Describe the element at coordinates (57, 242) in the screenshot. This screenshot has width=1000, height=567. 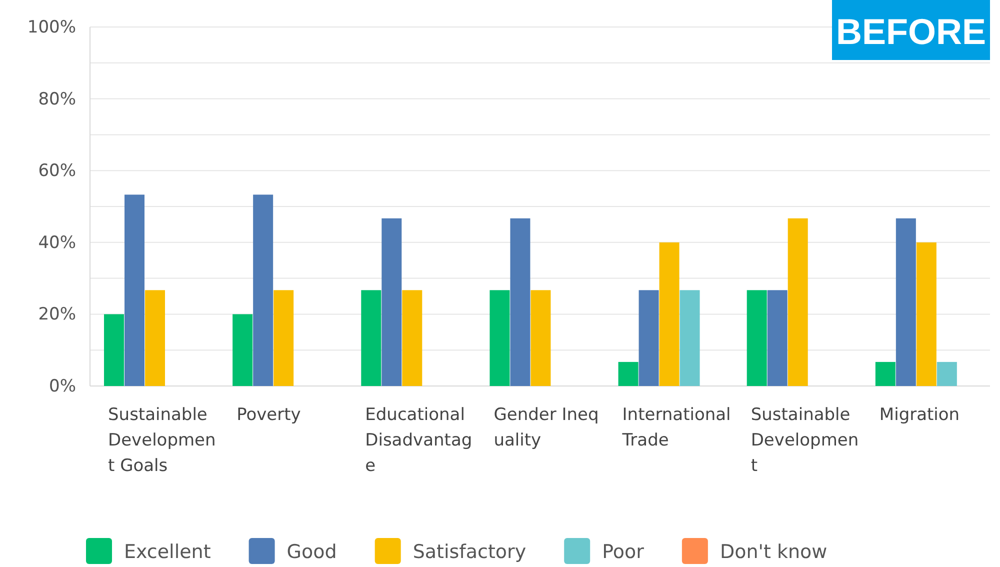
I see `y-tick-label: 40%` at that location.